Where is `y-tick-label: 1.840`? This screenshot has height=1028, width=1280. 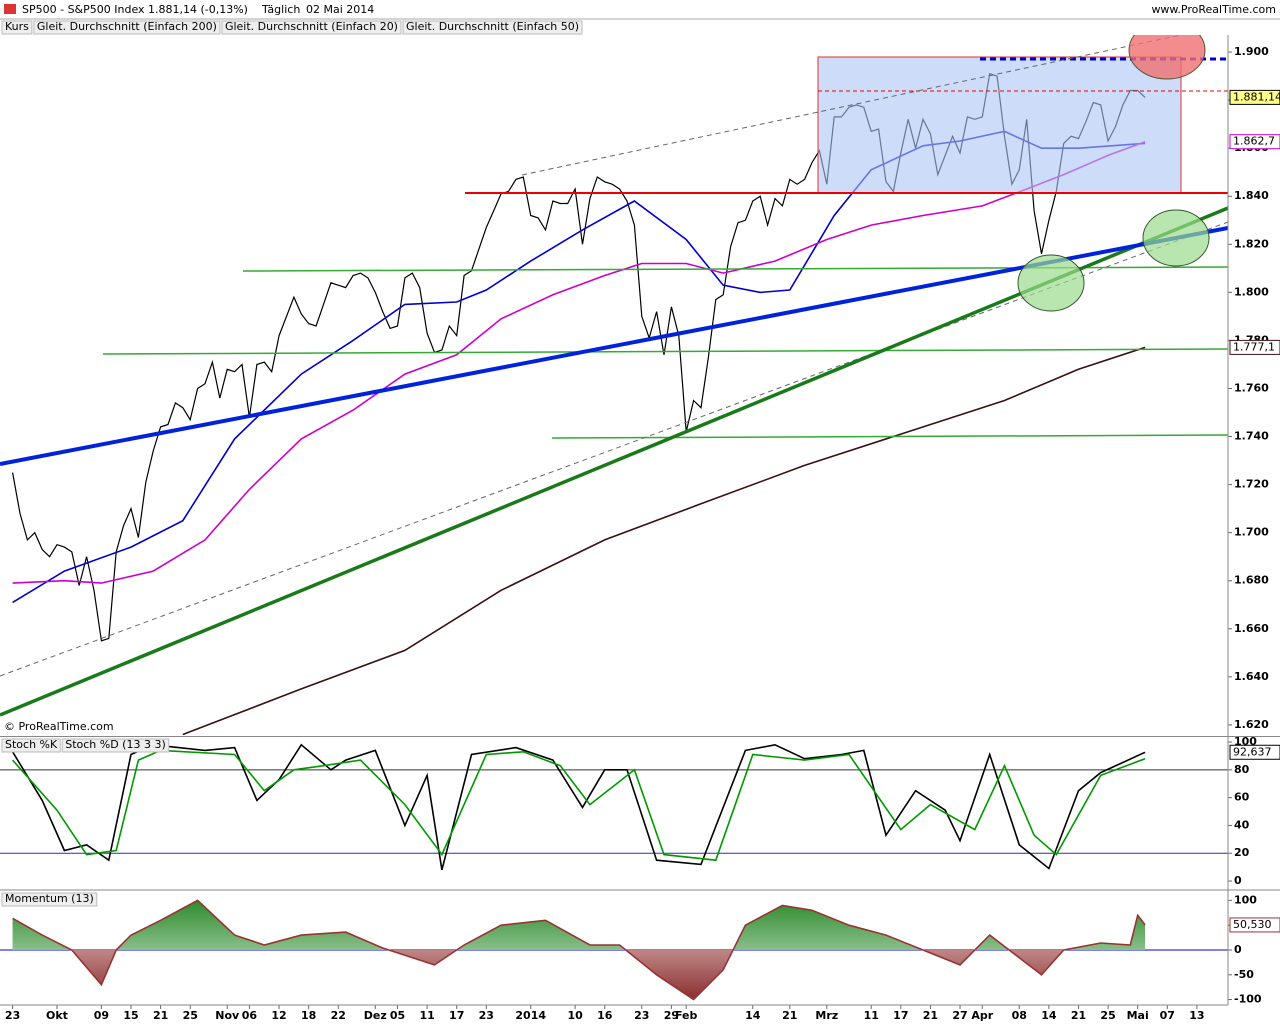 y-tick-label: 1.840 is located at coordinates (1251, 195).